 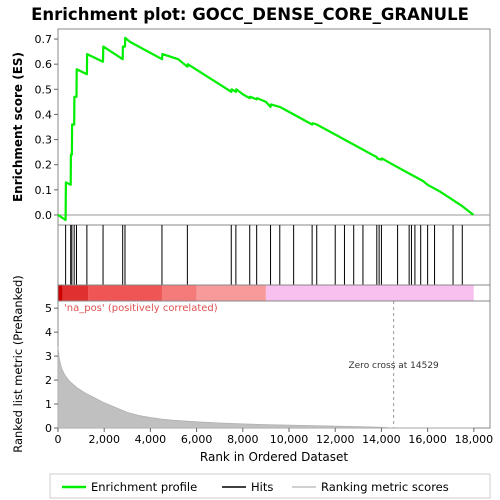 I want to click on x-tick-label: 2,000, so click(x=104, y=439).